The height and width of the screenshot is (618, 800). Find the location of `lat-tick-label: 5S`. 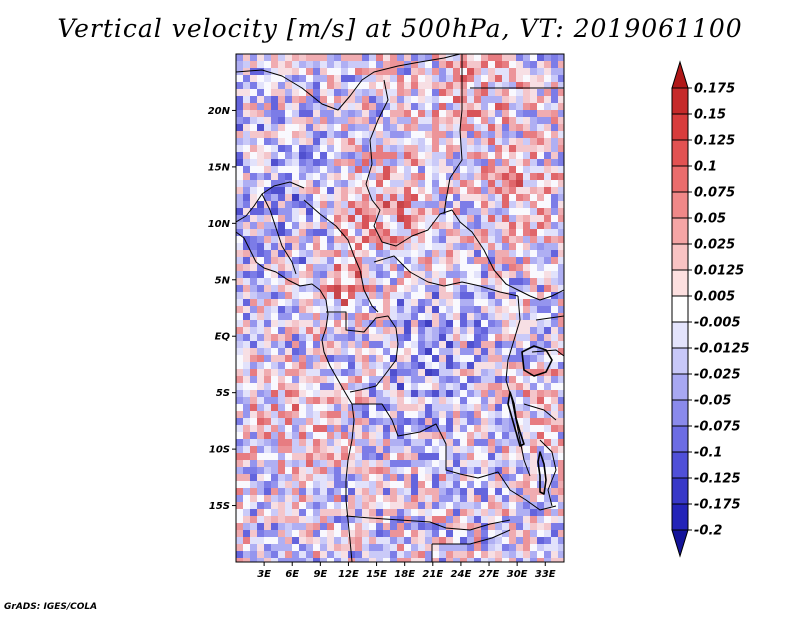

lat-tick-label: 5S is located at coordinates (223, 393).